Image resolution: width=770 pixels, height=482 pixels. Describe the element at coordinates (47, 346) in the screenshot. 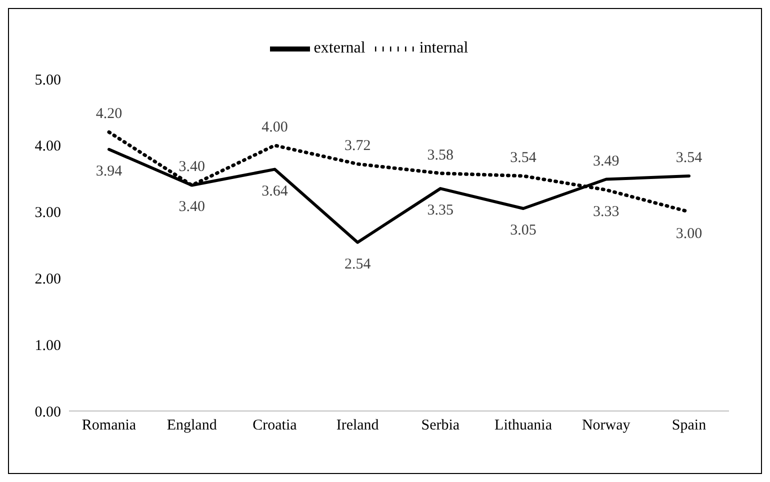

I see `y-tick-label: 1.00` at that location.